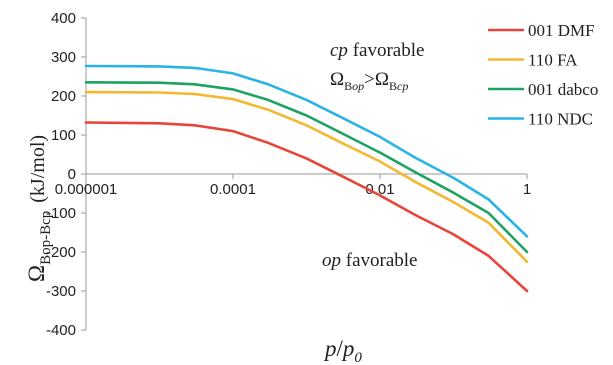 This screenshot has height=365, width=613. What do you see at coordinates (61, 330) in the screenshot?
I see `y-tick-label: -400` at bounding box center [61, 330].